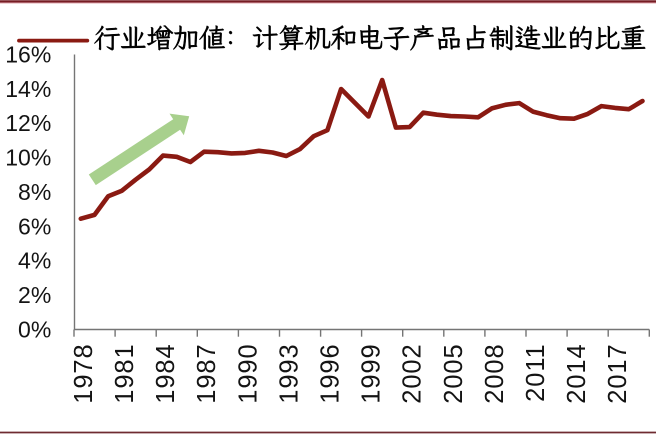 The width and height of the screenshot is (656, 437). Describe the element at coordinates (454, 373) in the screenshot. I see `svg-text: 2005` at that location.